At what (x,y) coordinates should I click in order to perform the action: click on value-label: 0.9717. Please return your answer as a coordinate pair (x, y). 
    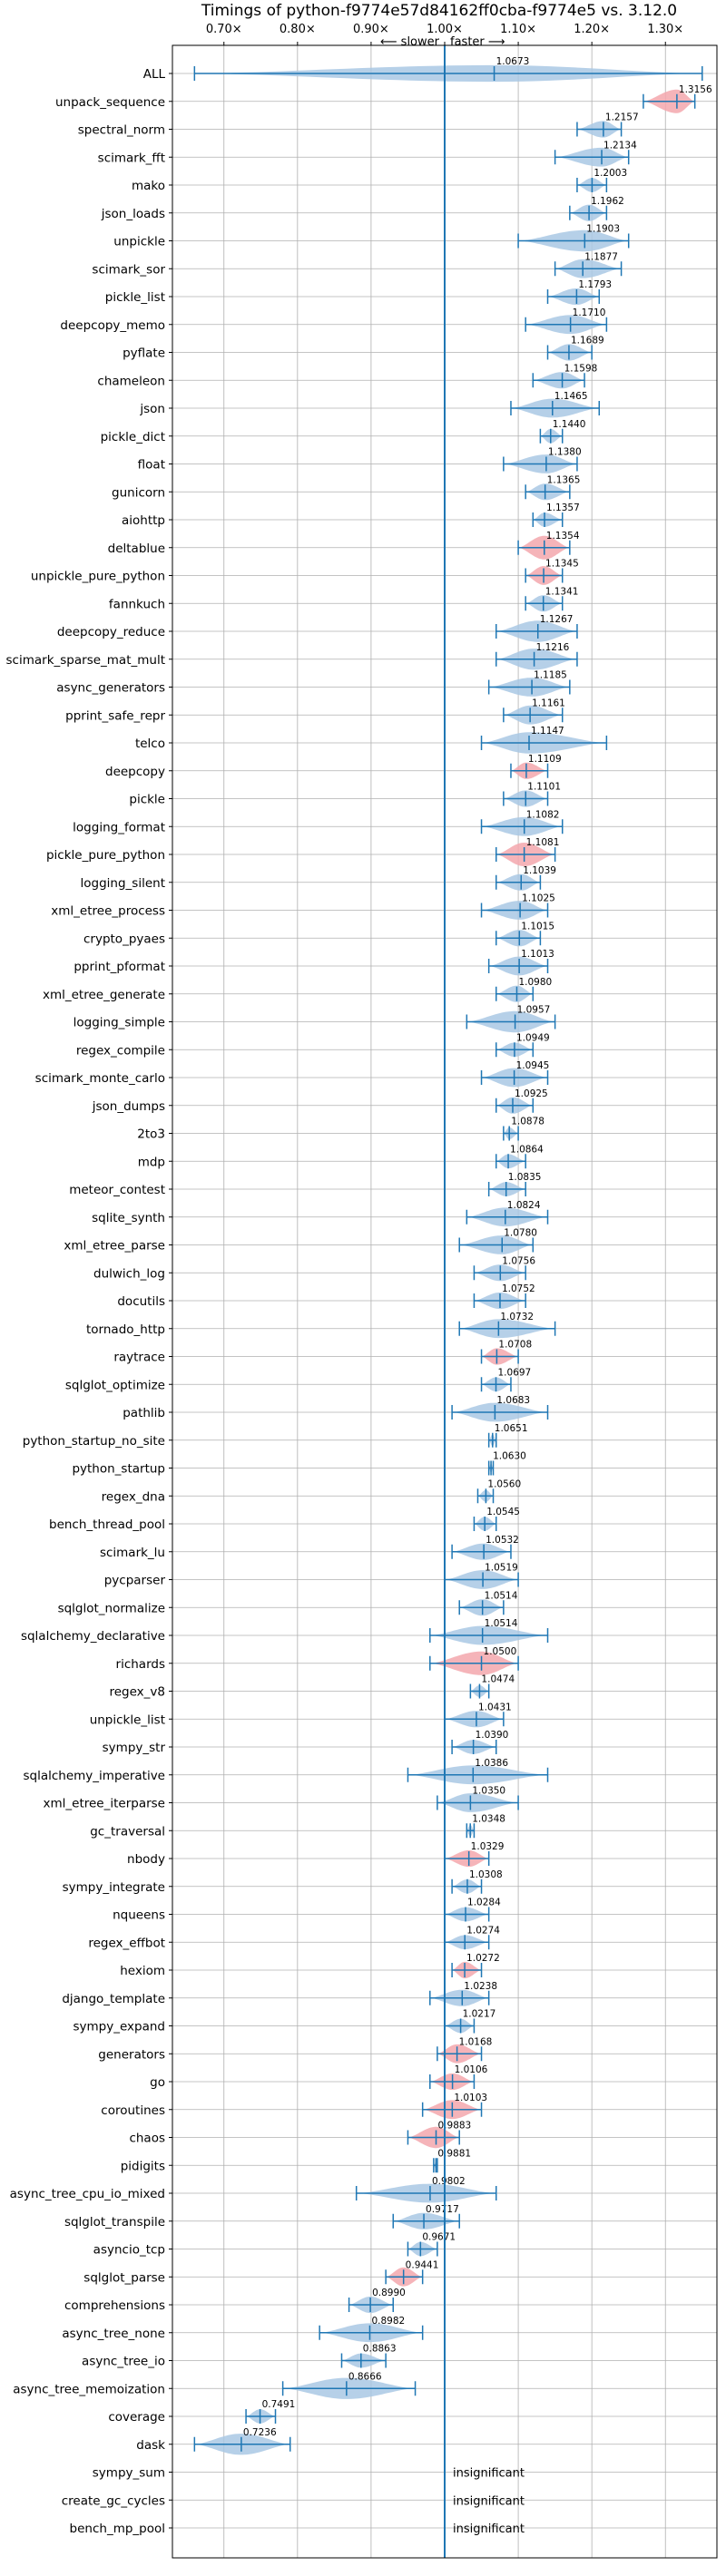
    Looking at the image, I should click on (442, 2209).